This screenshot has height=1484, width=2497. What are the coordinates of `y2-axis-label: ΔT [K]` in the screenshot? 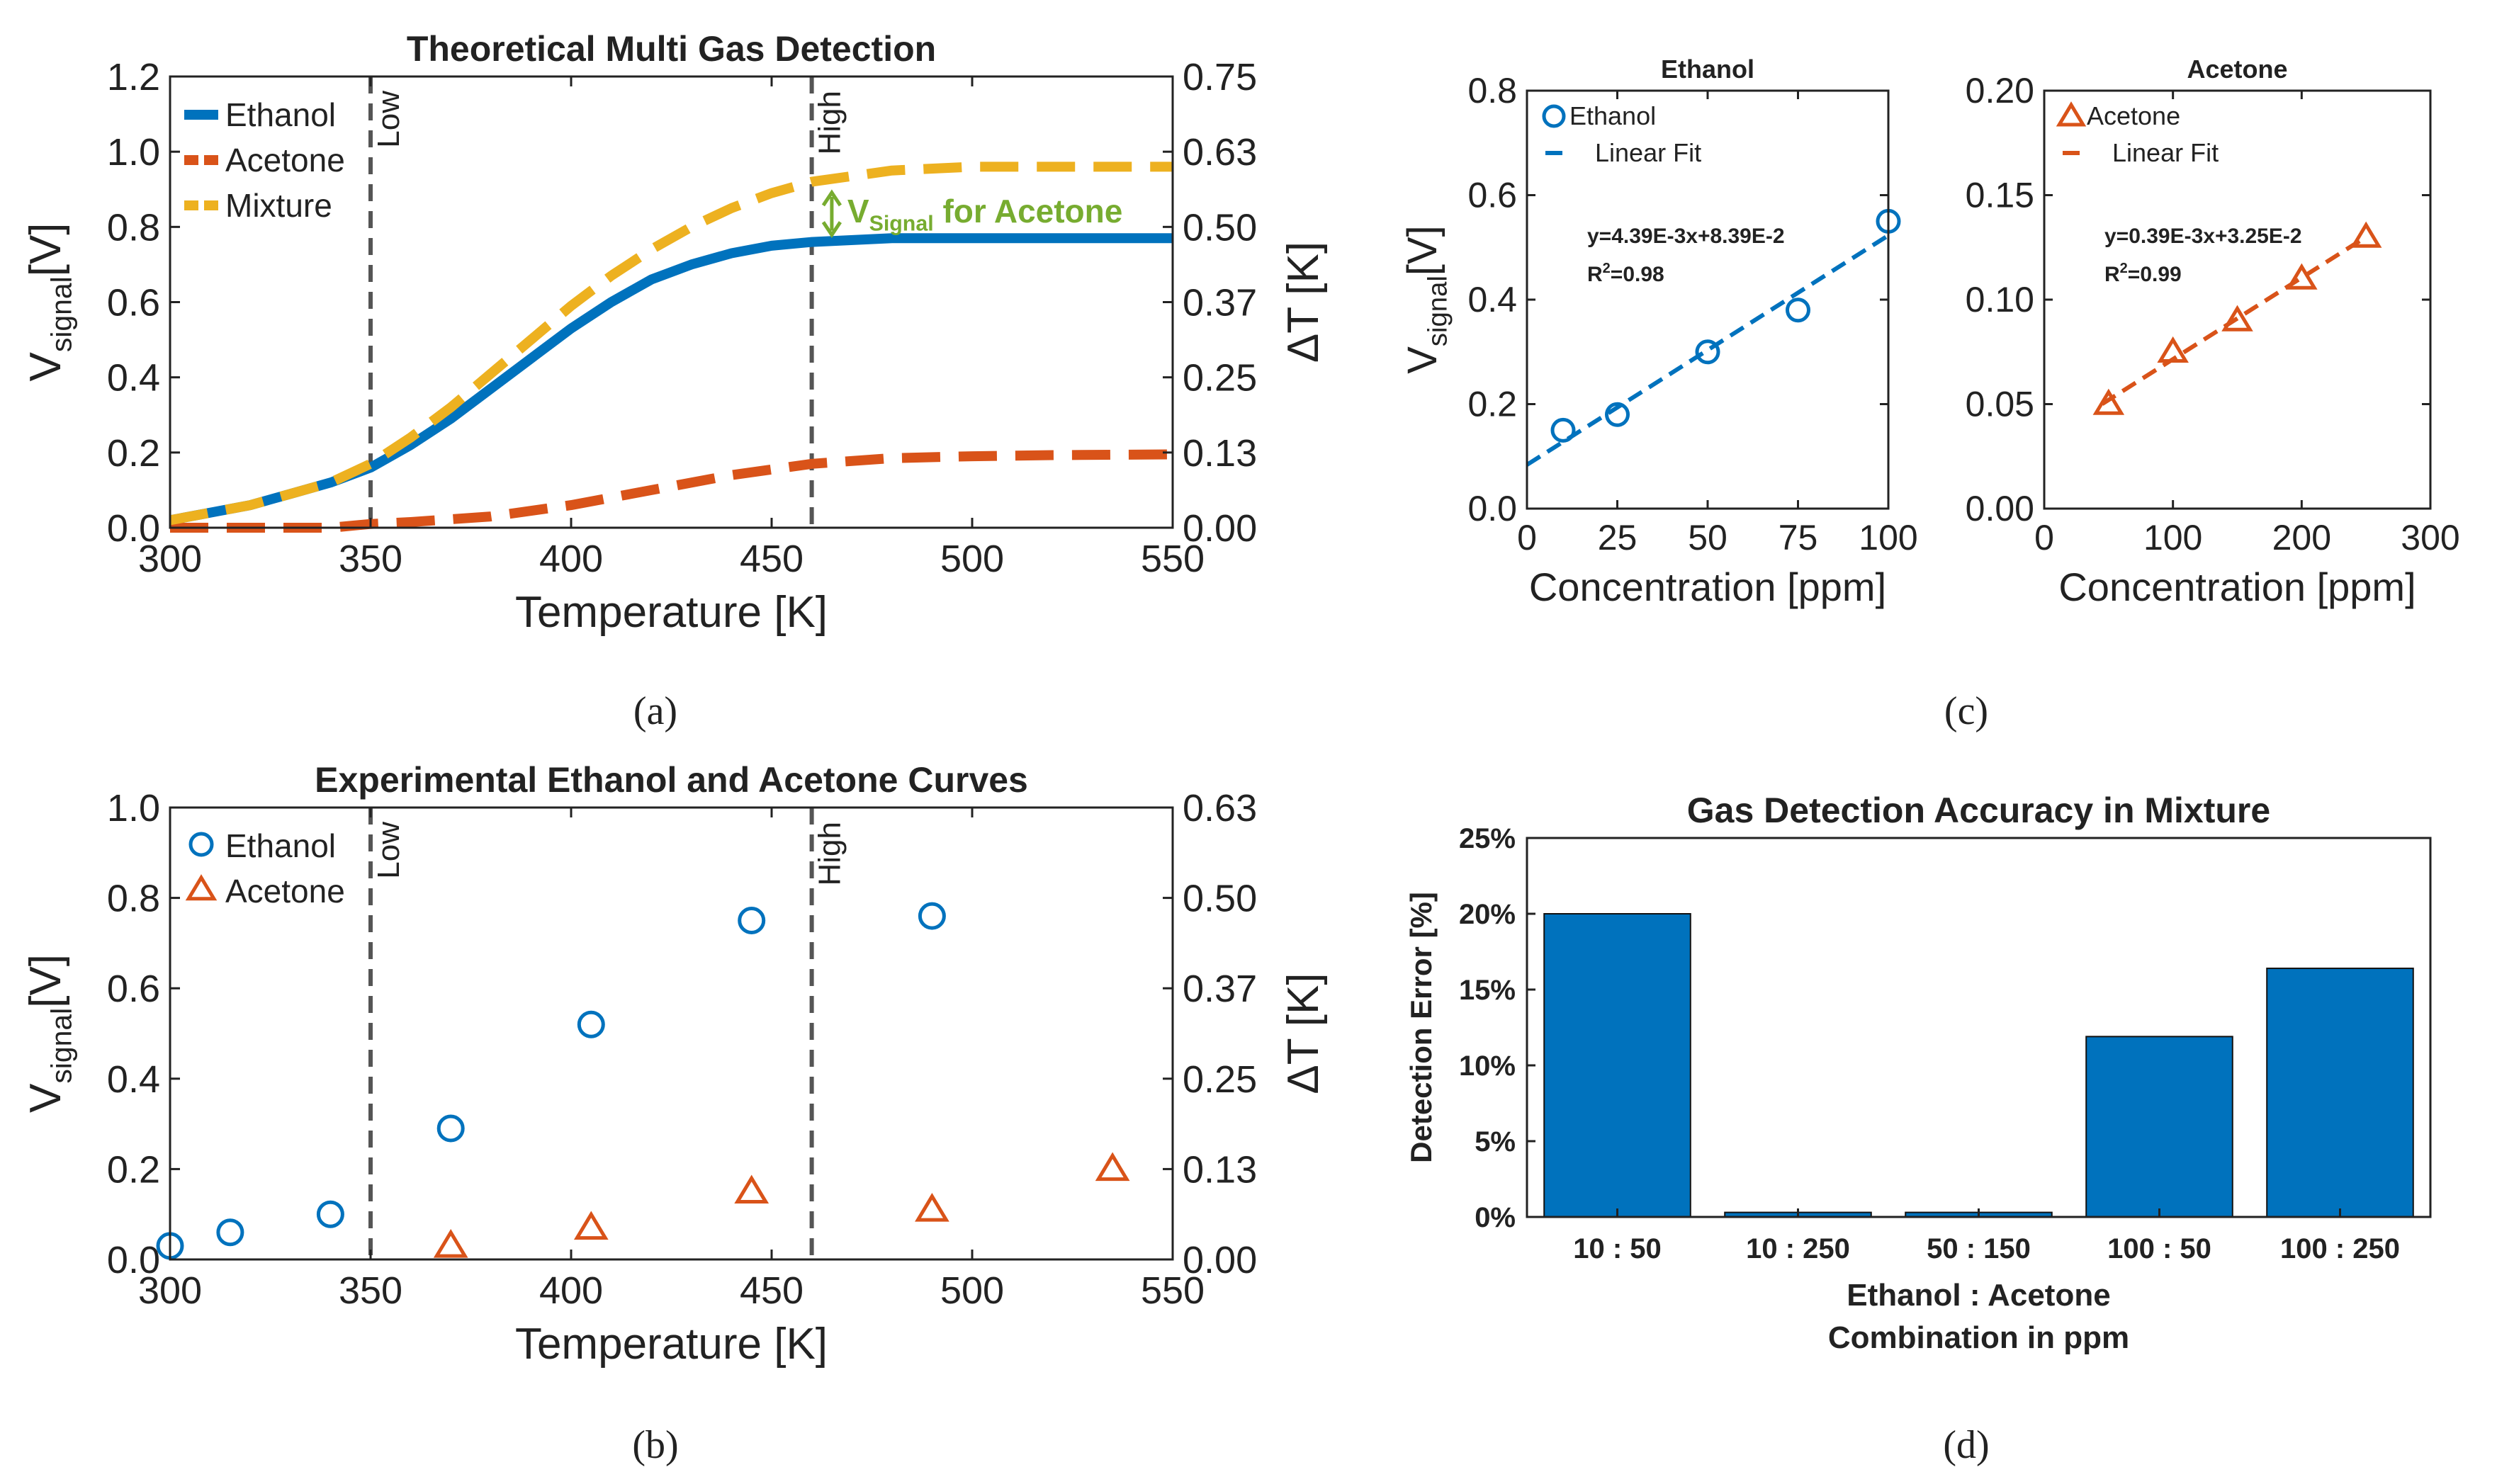 It's located at (1303, 302).